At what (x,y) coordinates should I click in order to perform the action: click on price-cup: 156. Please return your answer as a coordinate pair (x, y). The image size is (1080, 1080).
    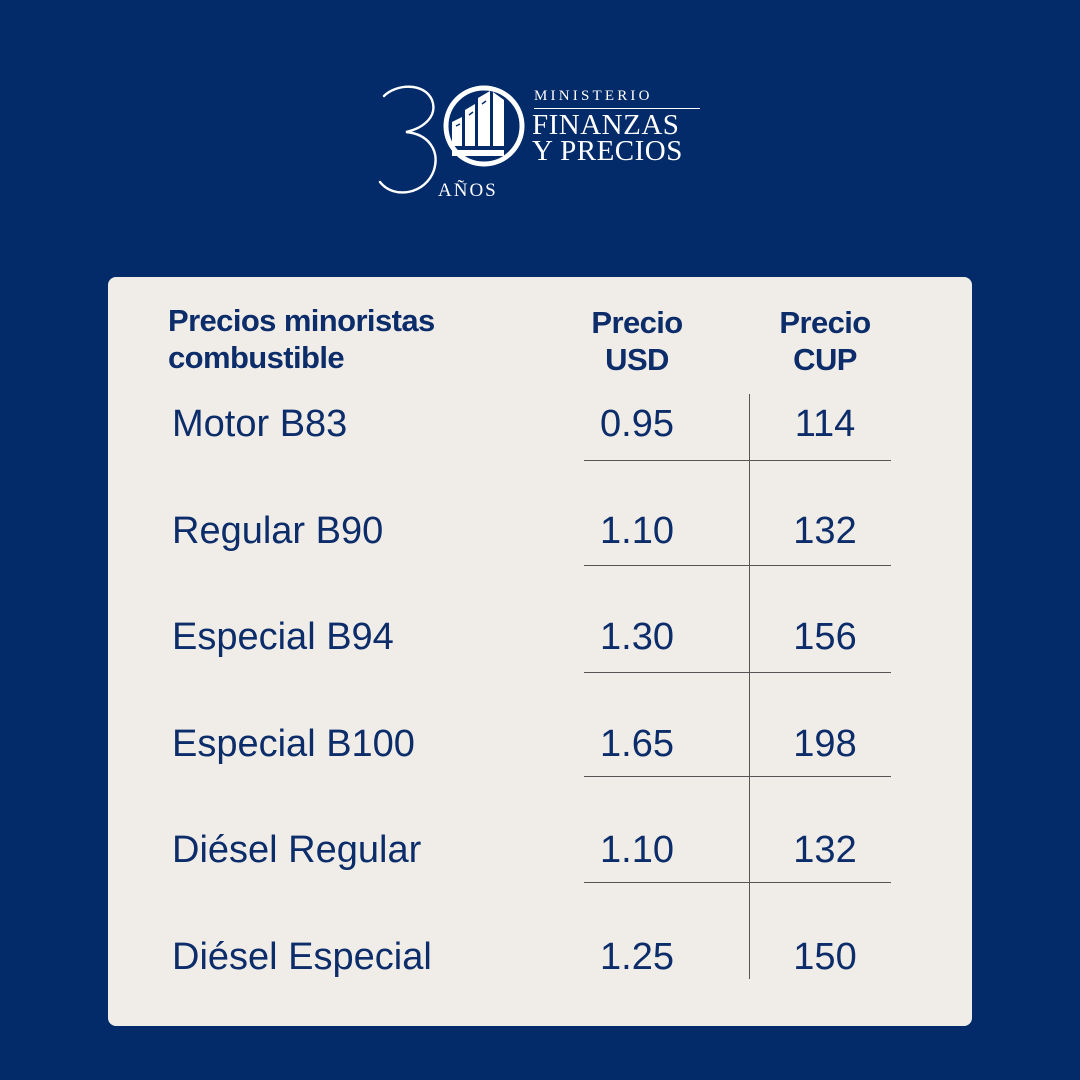
    Looking at the image, I should click on (825, 637).